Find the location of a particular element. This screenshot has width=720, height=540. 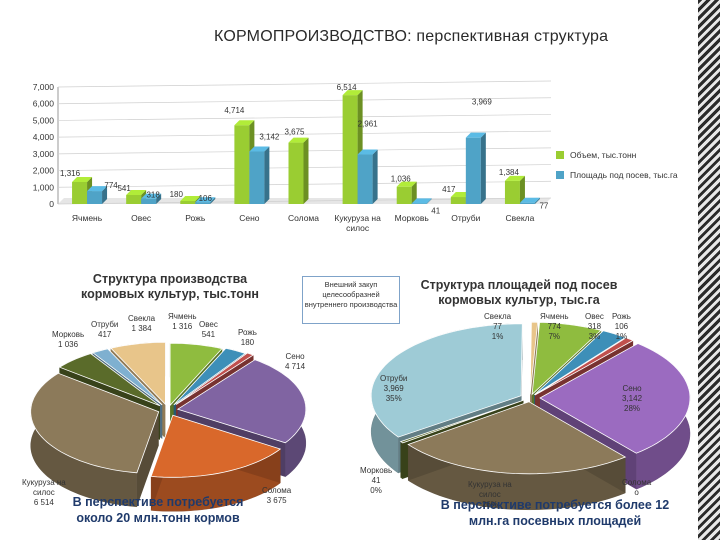

bar-chart-y-tick-label: 3,000 is located at coordinates (44, 154).